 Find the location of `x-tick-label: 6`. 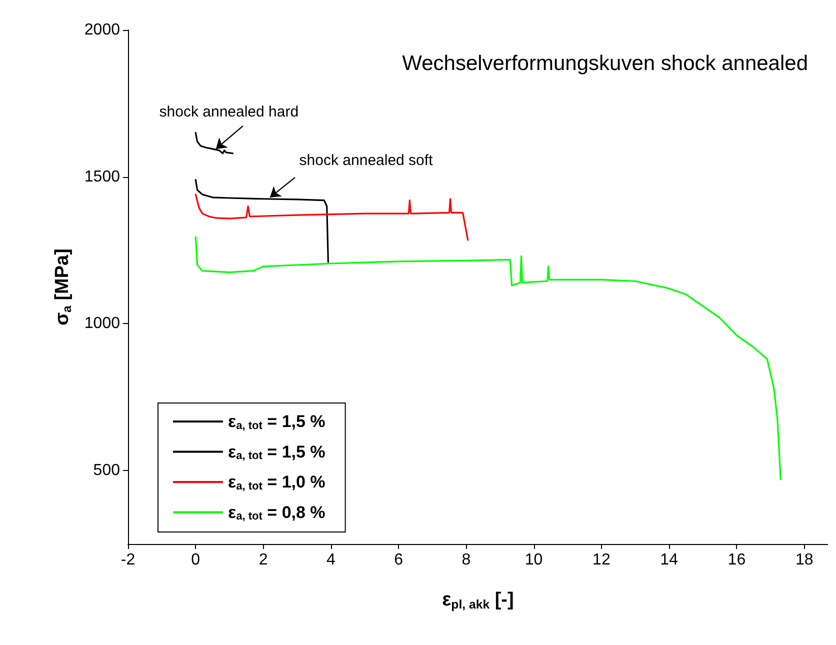

x-tick-label: 6 is located at coordinates (399, 560).